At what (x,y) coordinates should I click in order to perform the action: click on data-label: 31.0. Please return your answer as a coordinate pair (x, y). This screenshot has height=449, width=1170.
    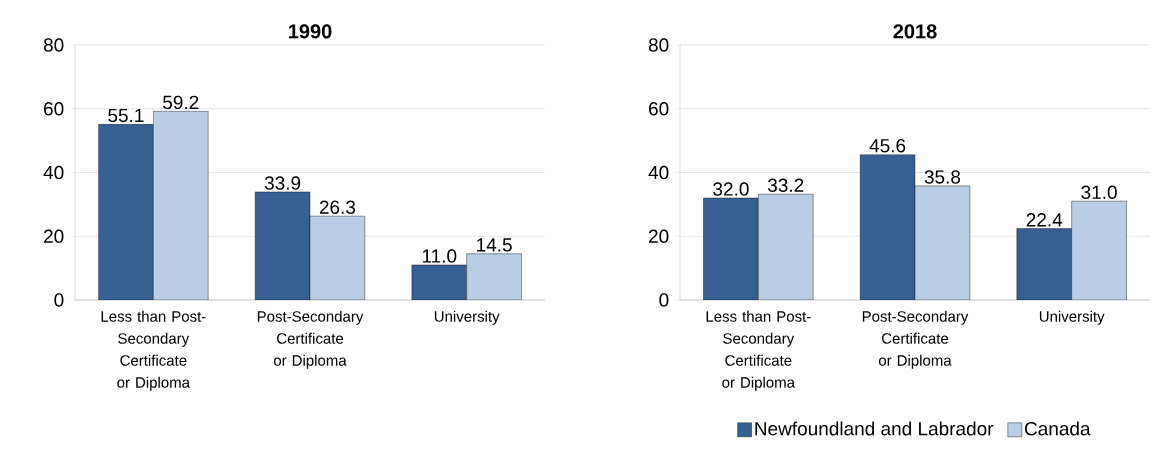
    Looking at the image, I should click on (1099, 192).